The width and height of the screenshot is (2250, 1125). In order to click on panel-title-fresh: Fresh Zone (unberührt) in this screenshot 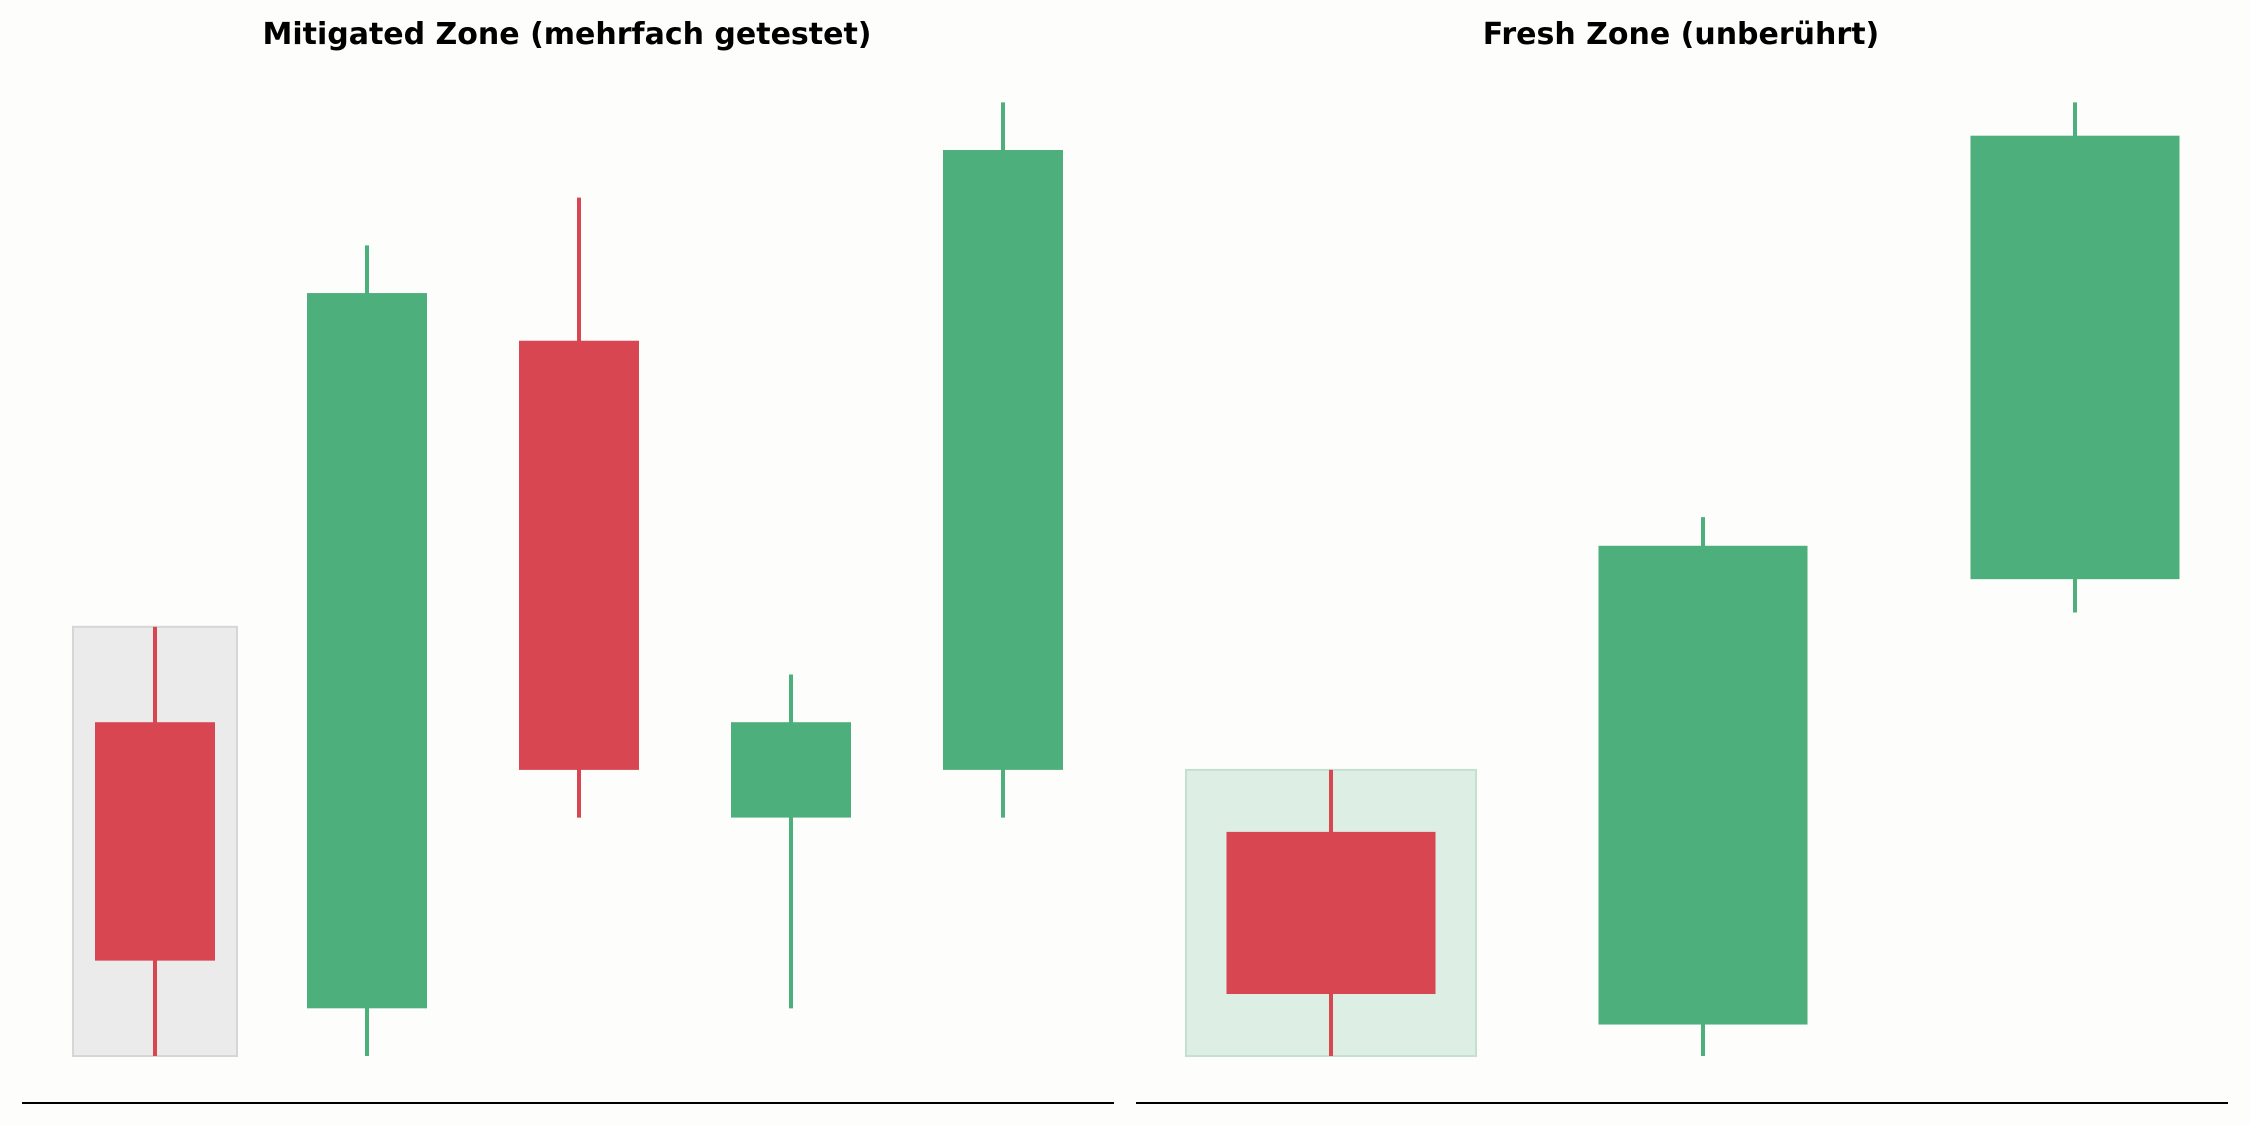, I will do `click(1681, 34)`.